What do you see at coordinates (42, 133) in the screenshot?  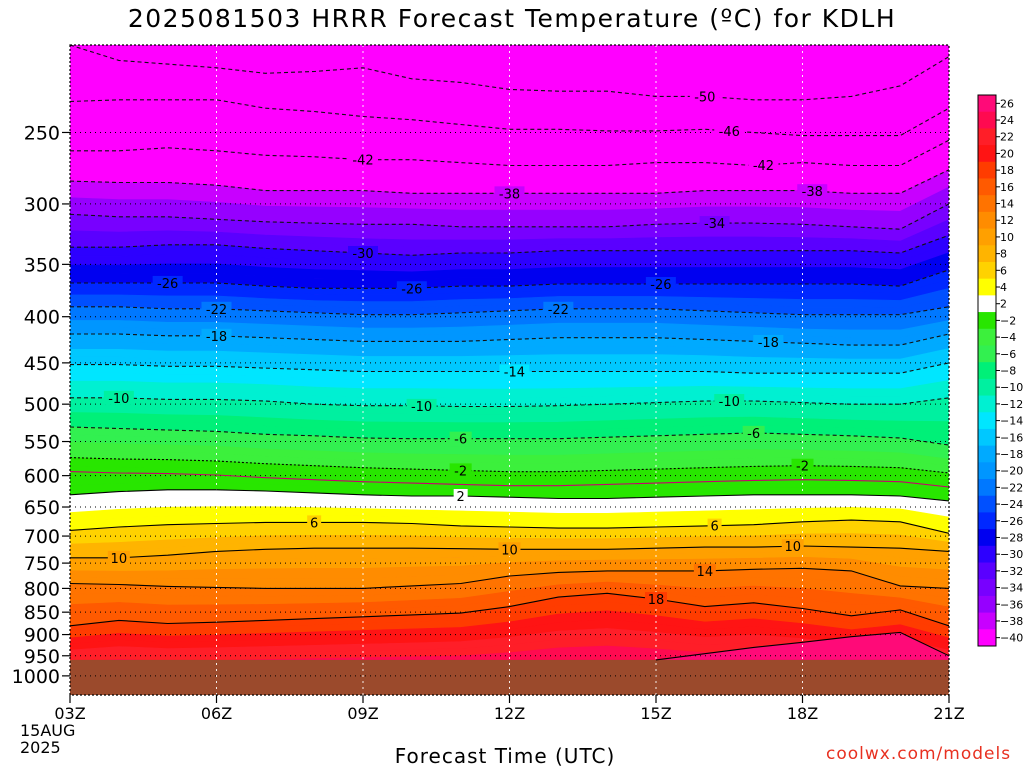 I see `y-tick-label: 250` at bounding box center [42, 133].